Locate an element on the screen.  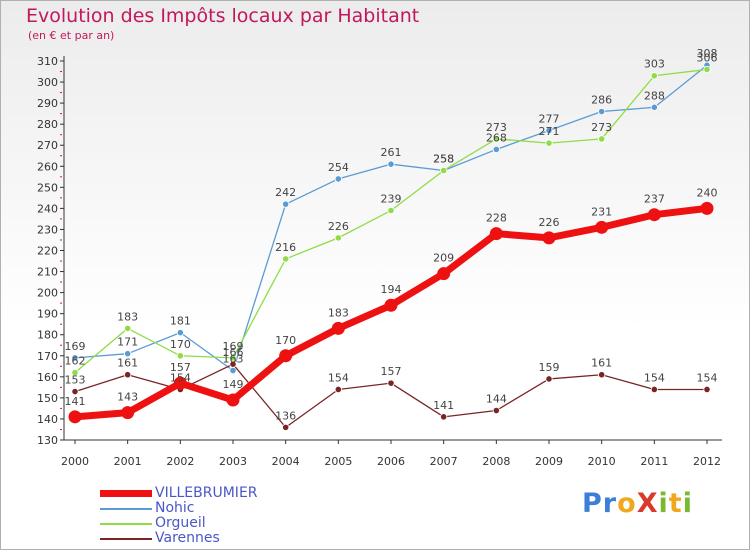
data-label: 288 is located at coordinates (654, 95).